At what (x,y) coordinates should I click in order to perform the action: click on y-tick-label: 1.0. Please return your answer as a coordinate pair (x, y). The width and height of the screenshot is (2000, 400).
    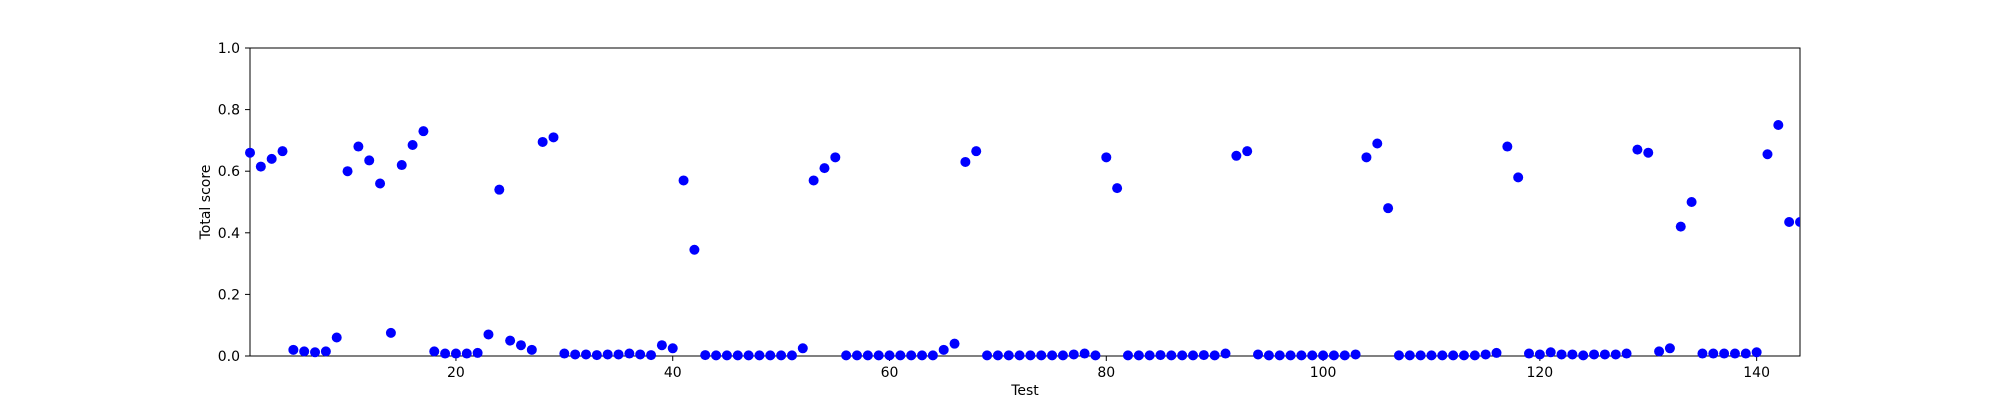
    Looking at the image, I should click on (229, 49).